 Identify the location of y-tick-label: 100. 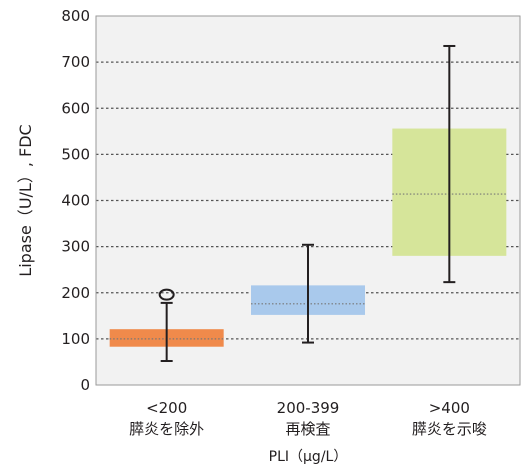
(75, 339).